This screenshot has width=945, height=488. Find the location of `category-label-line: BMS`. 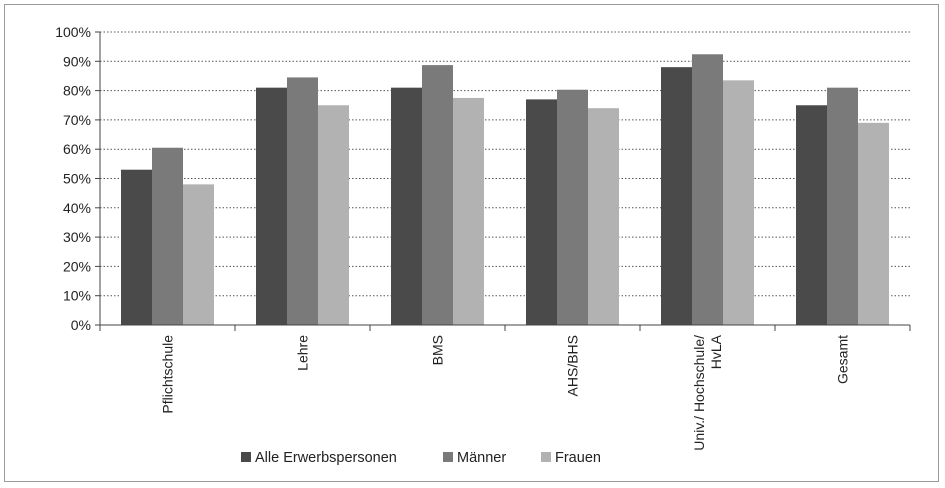

category-label-line: BMS is located at coordinates (438, 350).